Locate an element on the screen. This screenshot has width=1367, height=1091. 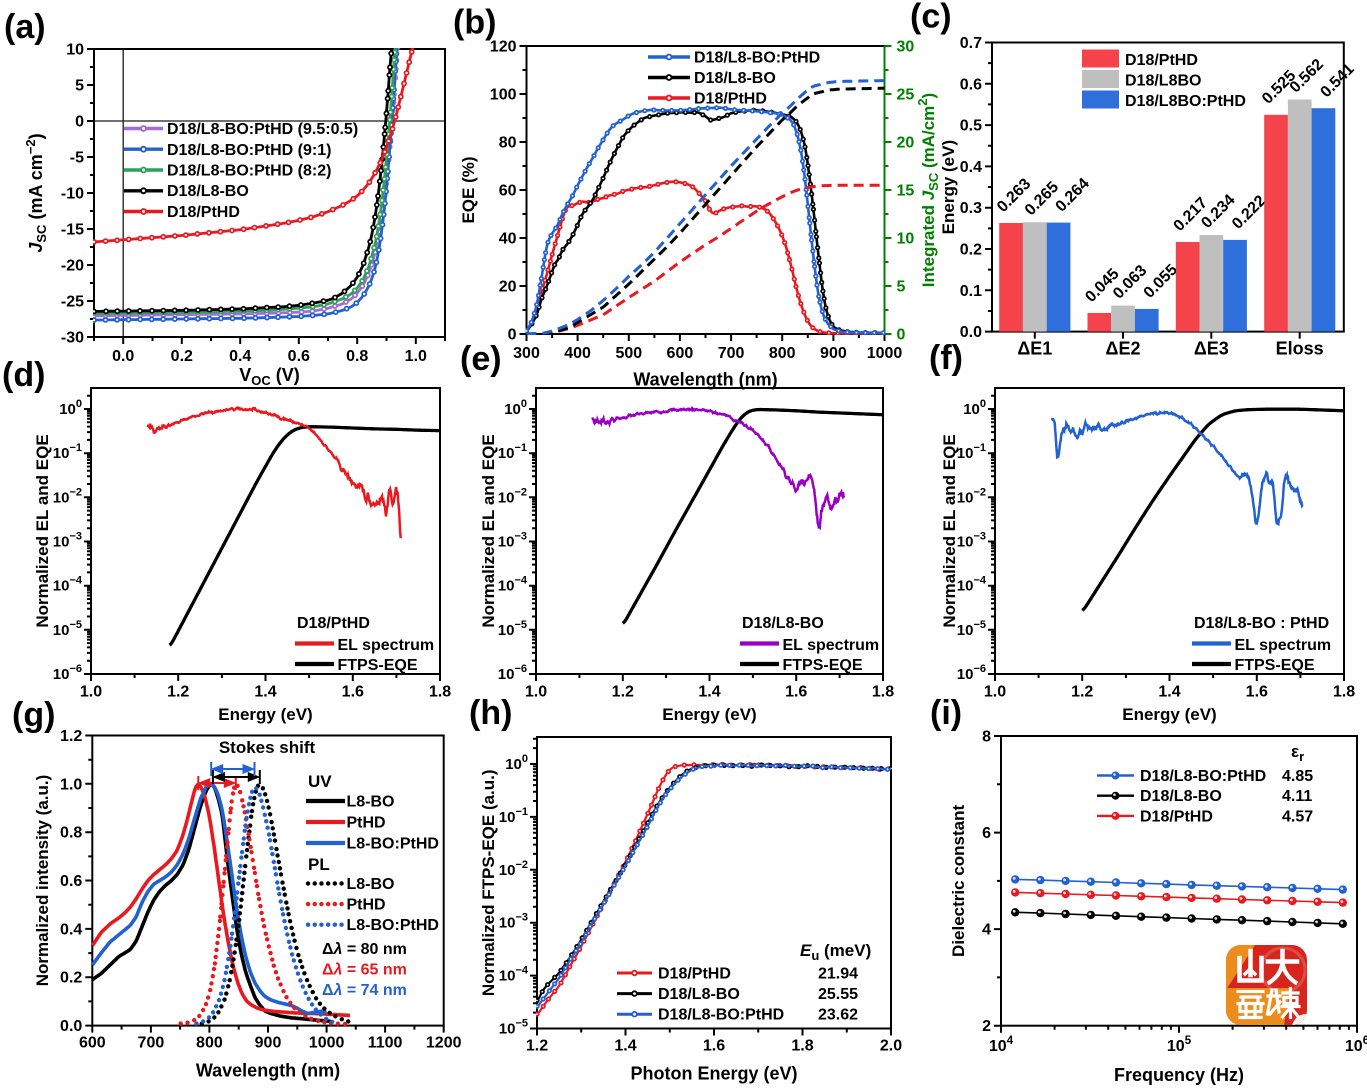
svg-text: (h) is located at coordinates (490, 713).